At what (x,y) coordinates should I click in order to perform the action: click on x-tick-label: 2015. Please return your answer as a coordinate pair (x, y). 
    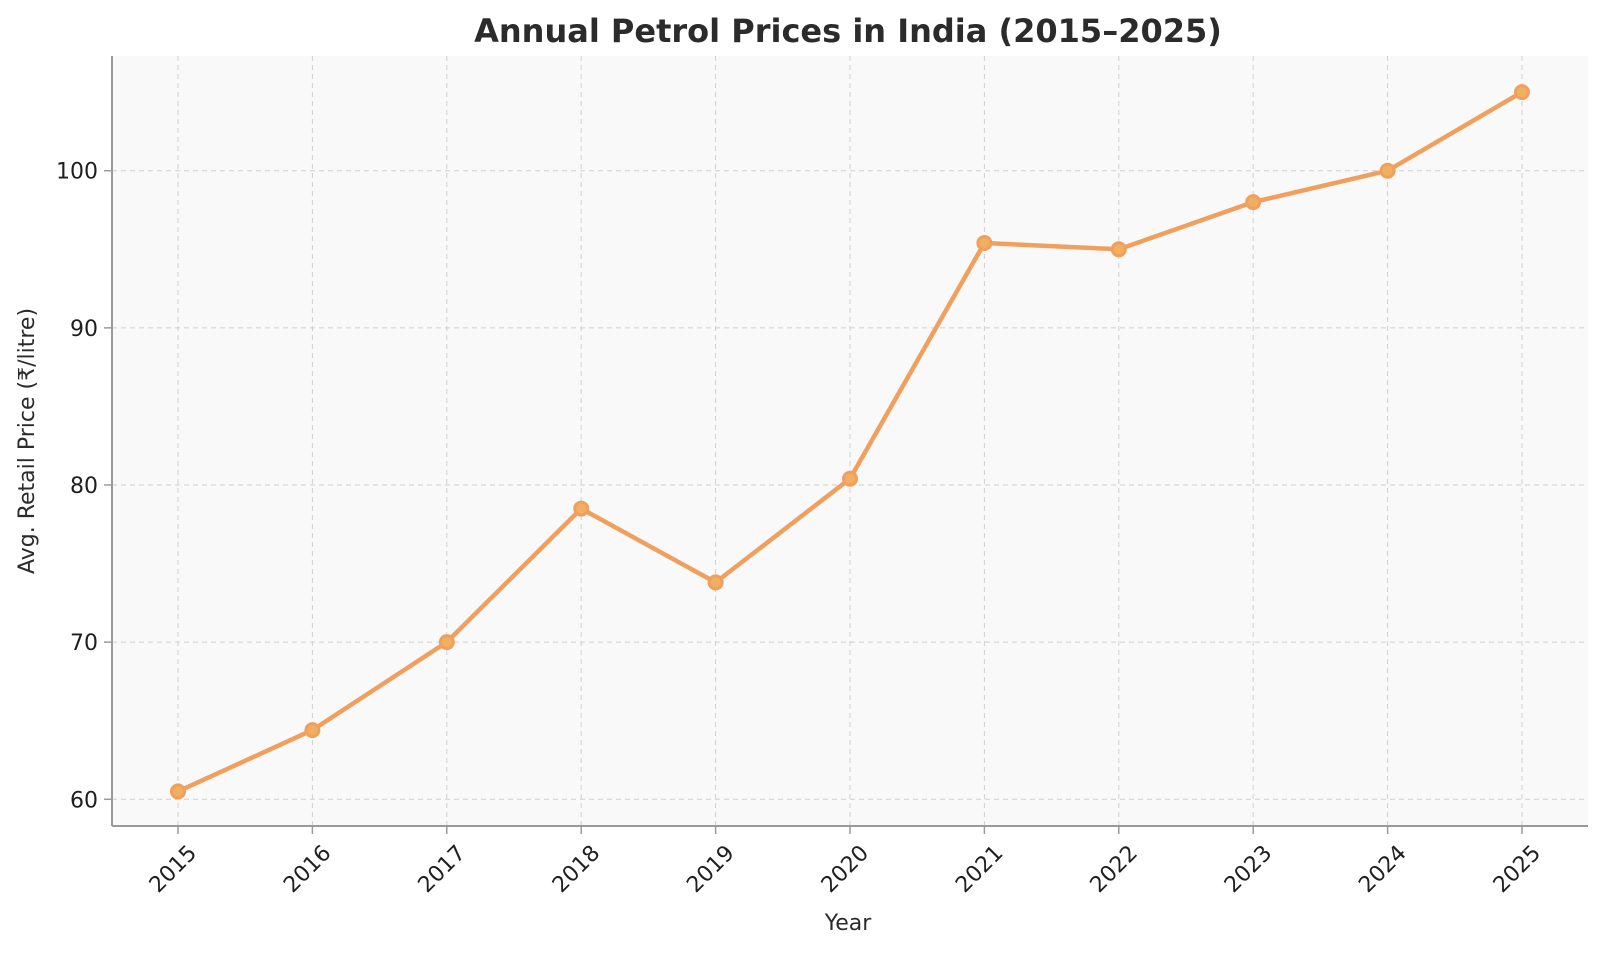
    Looking at the image, I should click on (173, 869).